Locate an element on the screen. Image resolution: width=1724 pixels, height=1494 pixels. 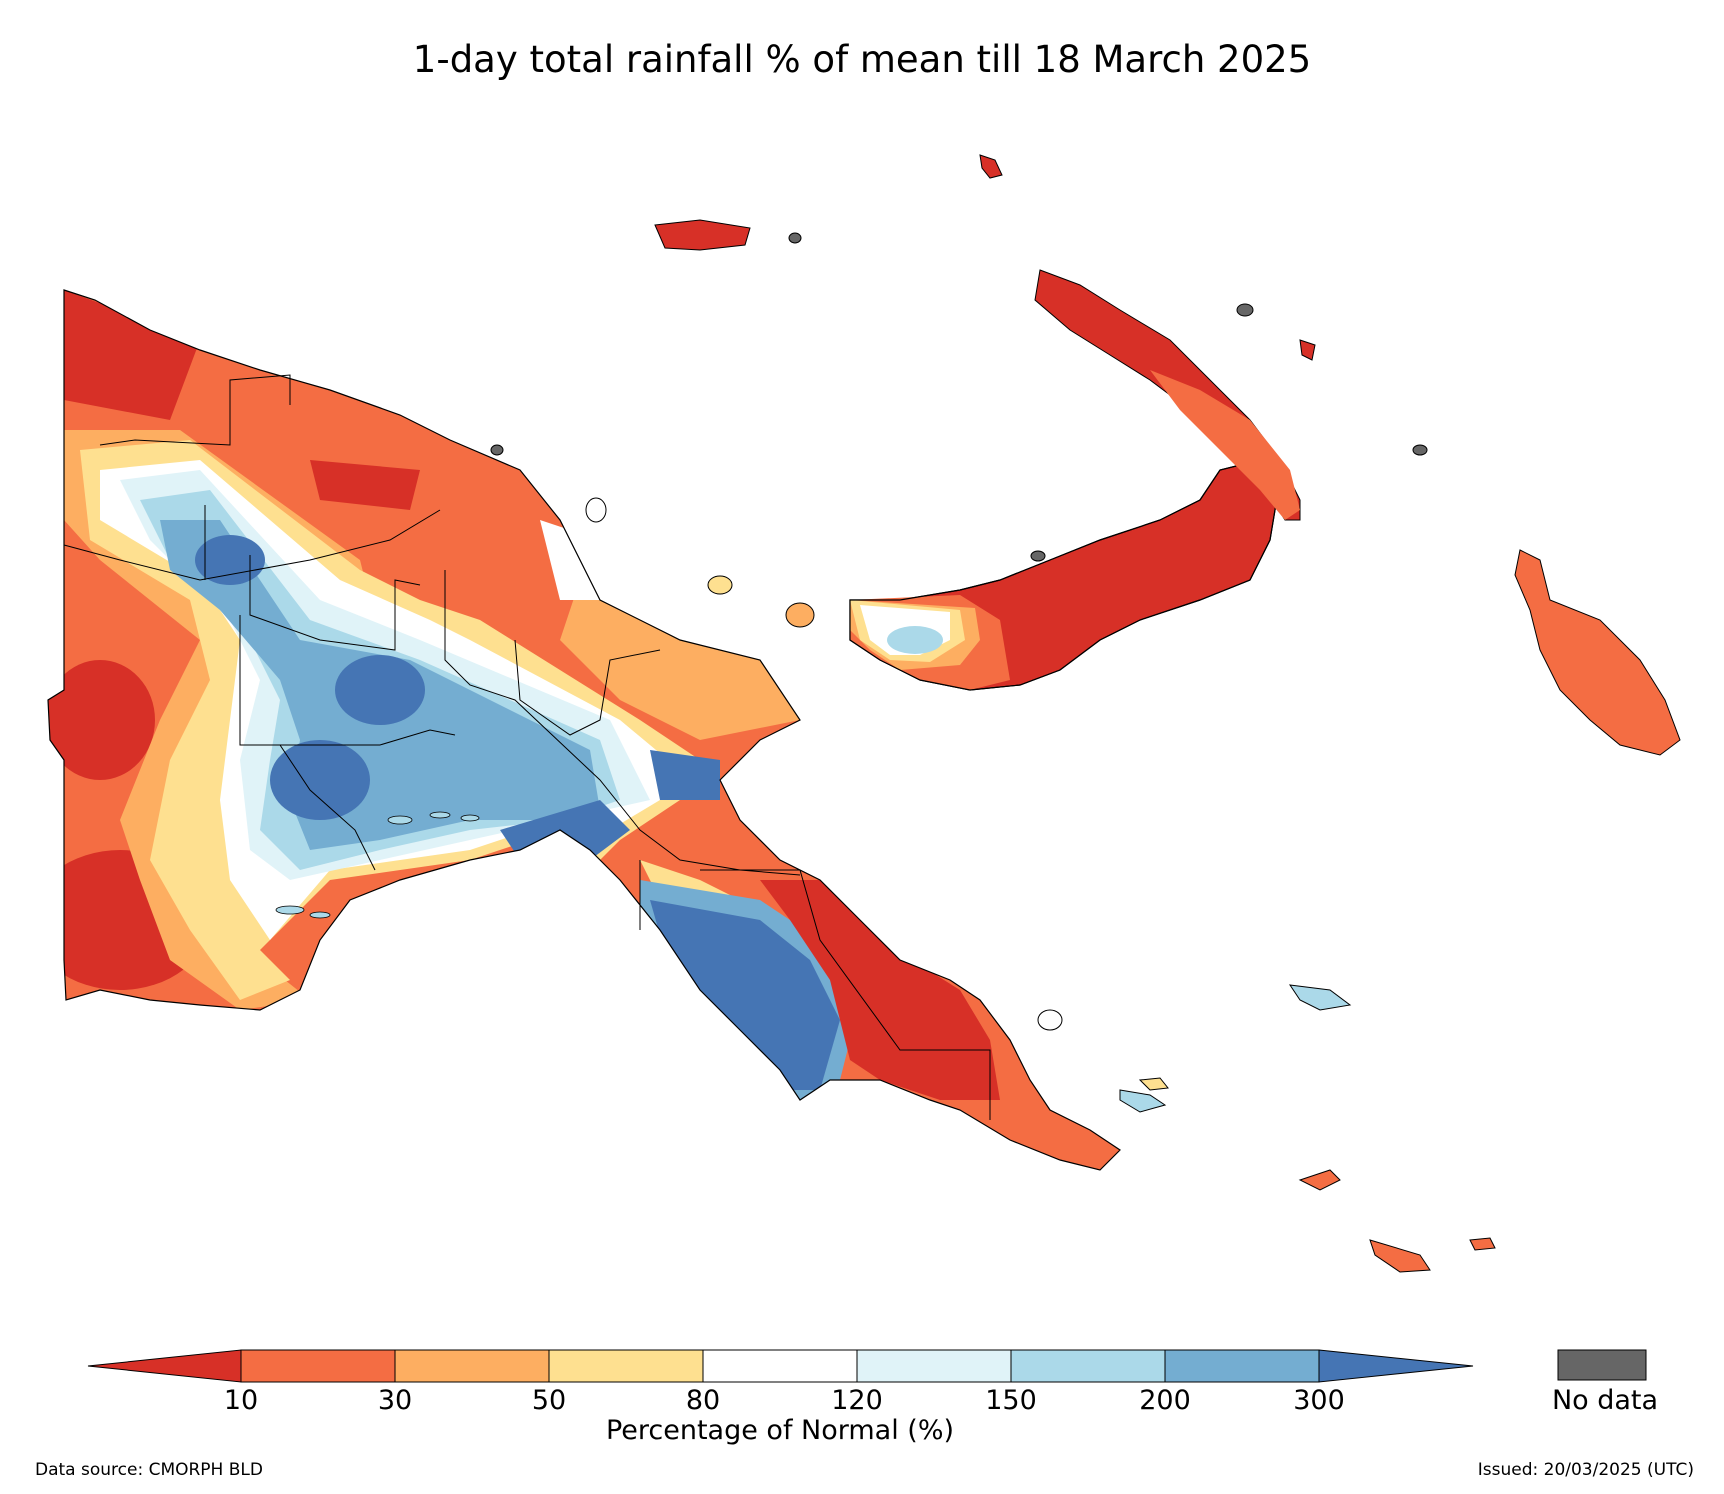
colorbar-tick: 80 is located at coordinates (703, 1400).